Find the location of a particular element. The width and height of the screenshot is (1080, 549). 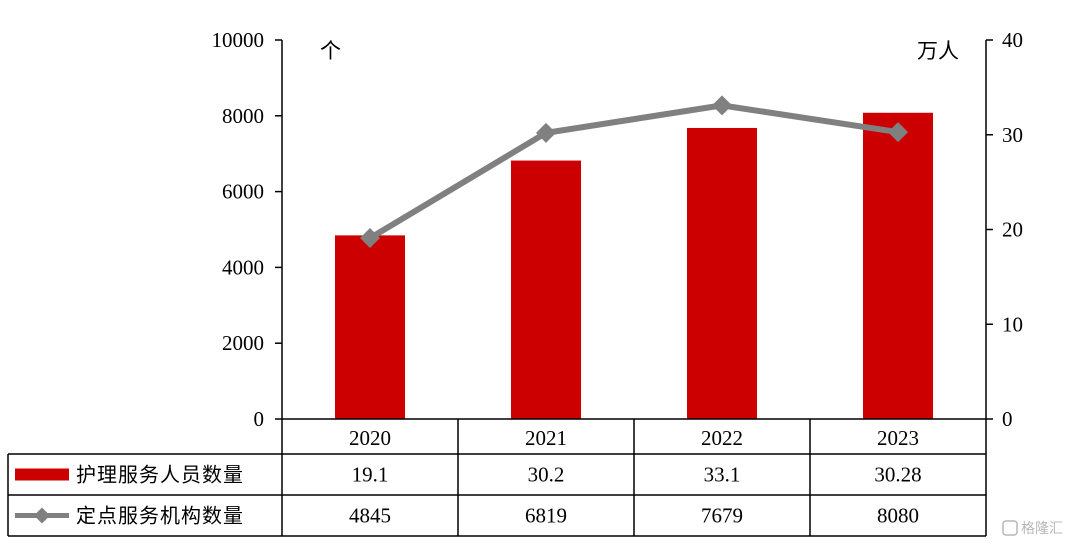

category-label: 2021 is located at coordinates (546, 438).